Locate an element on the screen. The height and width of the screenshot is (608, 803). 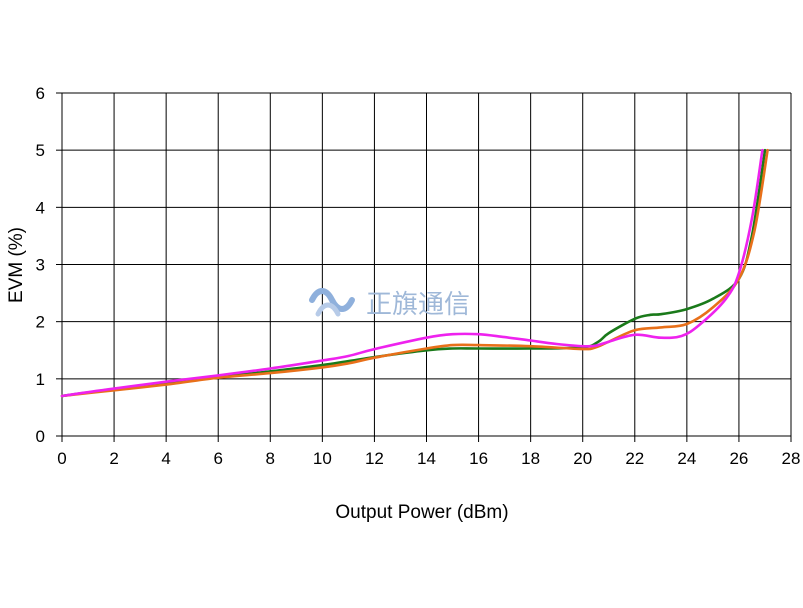
x-tick-label: 22 is located at coordinates (634, 458).